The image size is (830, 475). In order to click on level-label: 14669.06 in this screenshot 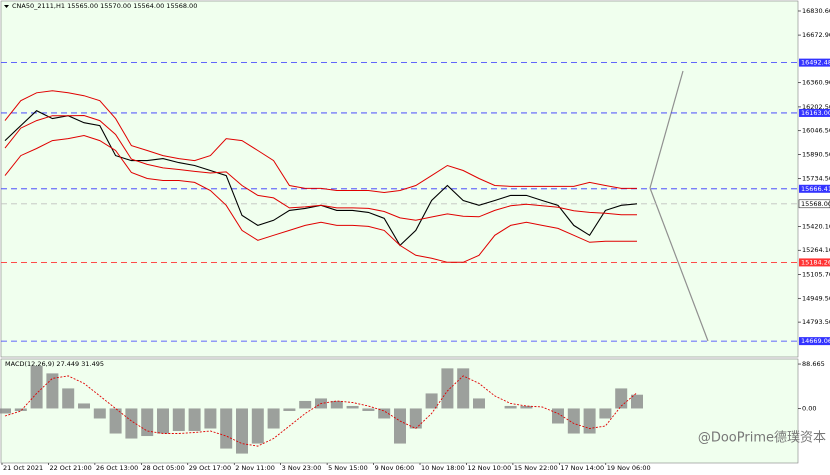, I will do `click(815, 341)`.